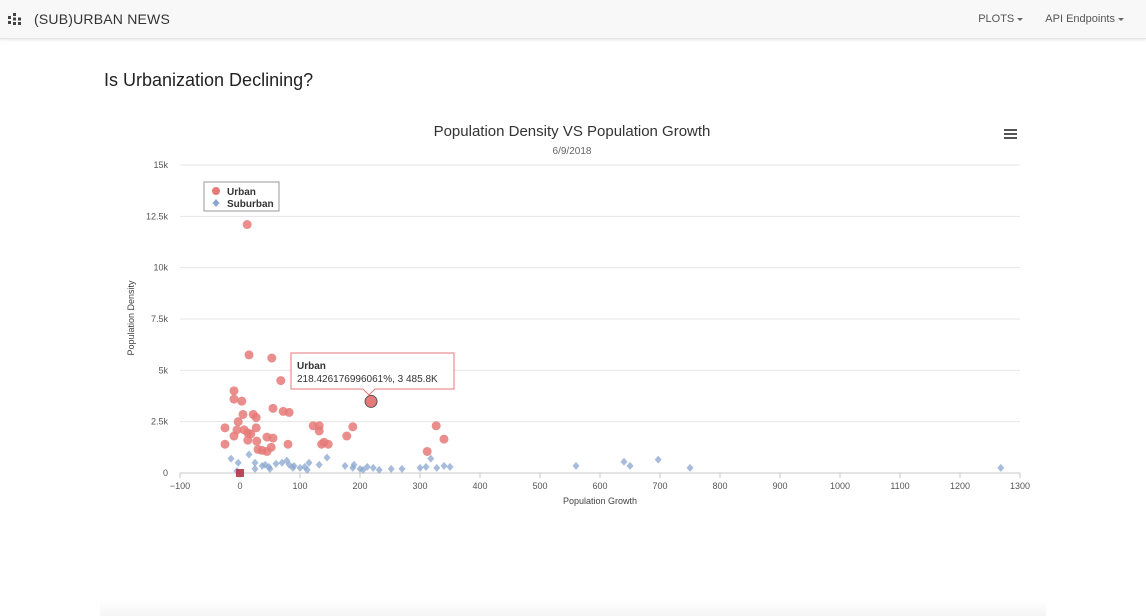 The width and height of the screenshot is (1146, 616). Describe the element at coordinates (160, 268) in the screenshot. I see `y-tick-label: 10k` at that location.